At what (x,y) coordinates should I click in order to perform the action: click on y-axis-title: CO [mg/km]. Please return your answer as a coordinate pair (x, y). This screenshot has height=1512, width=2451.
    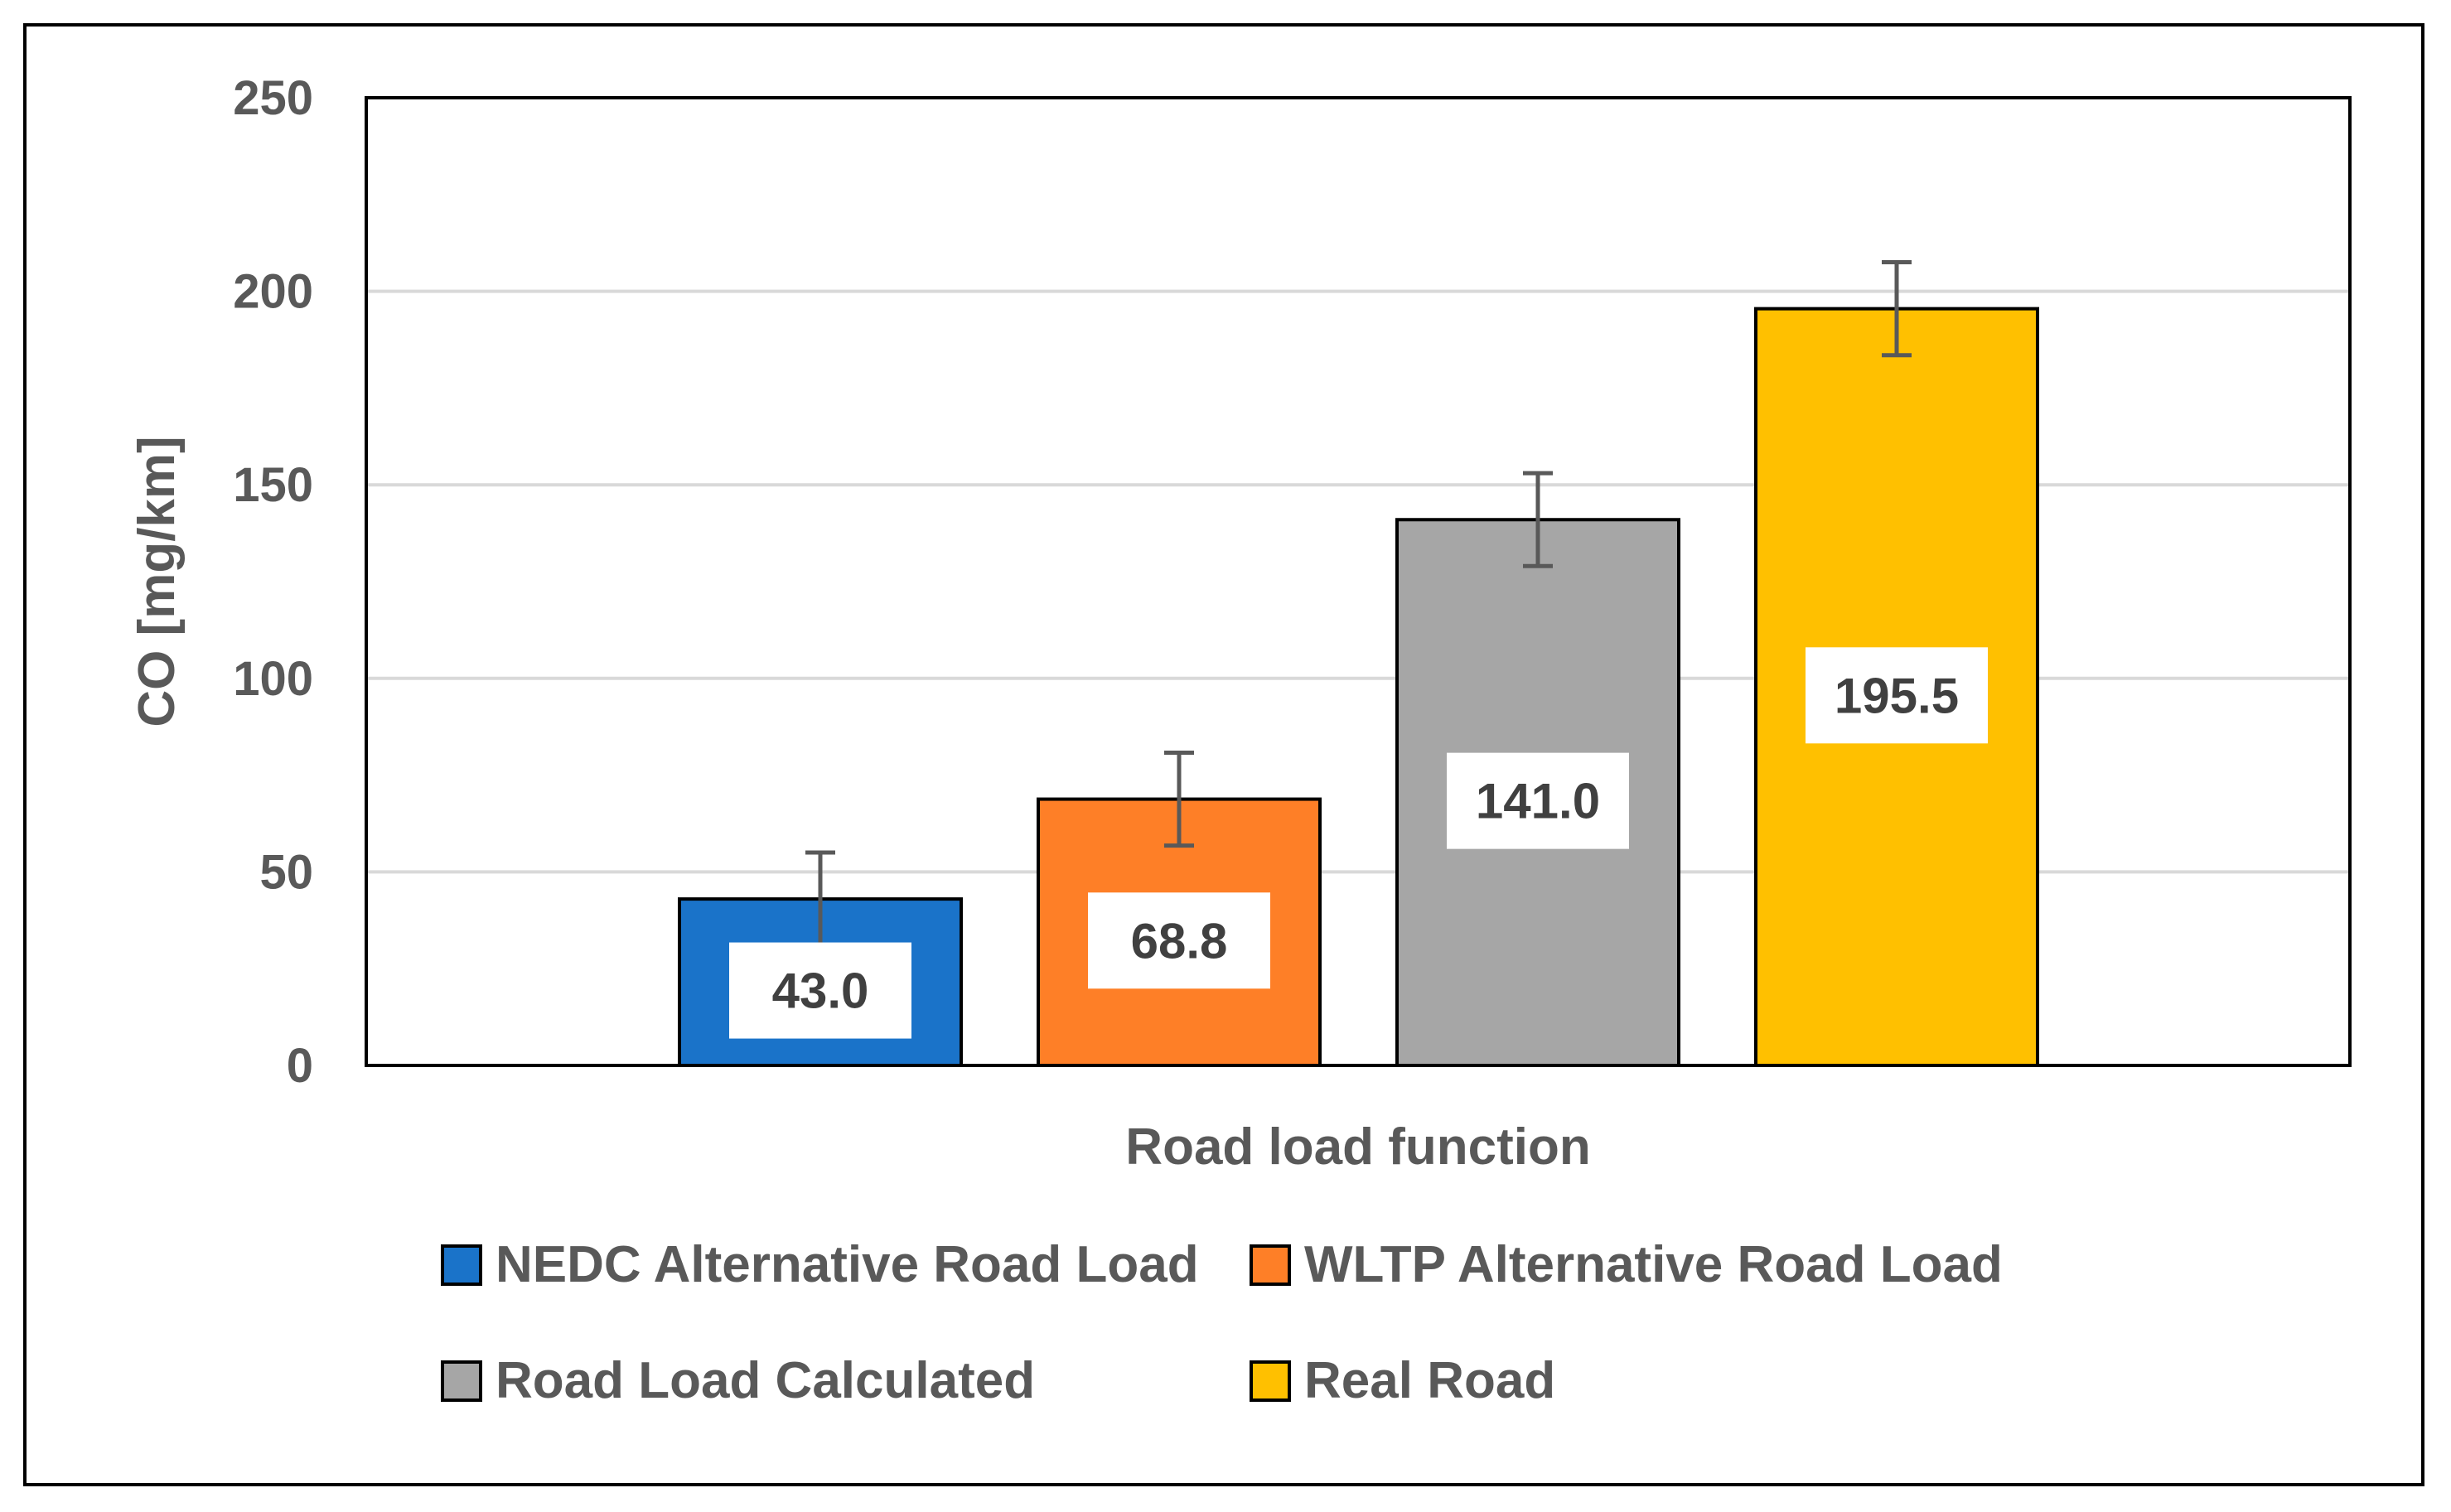
    Looking at the image, I should click on (157, 581).